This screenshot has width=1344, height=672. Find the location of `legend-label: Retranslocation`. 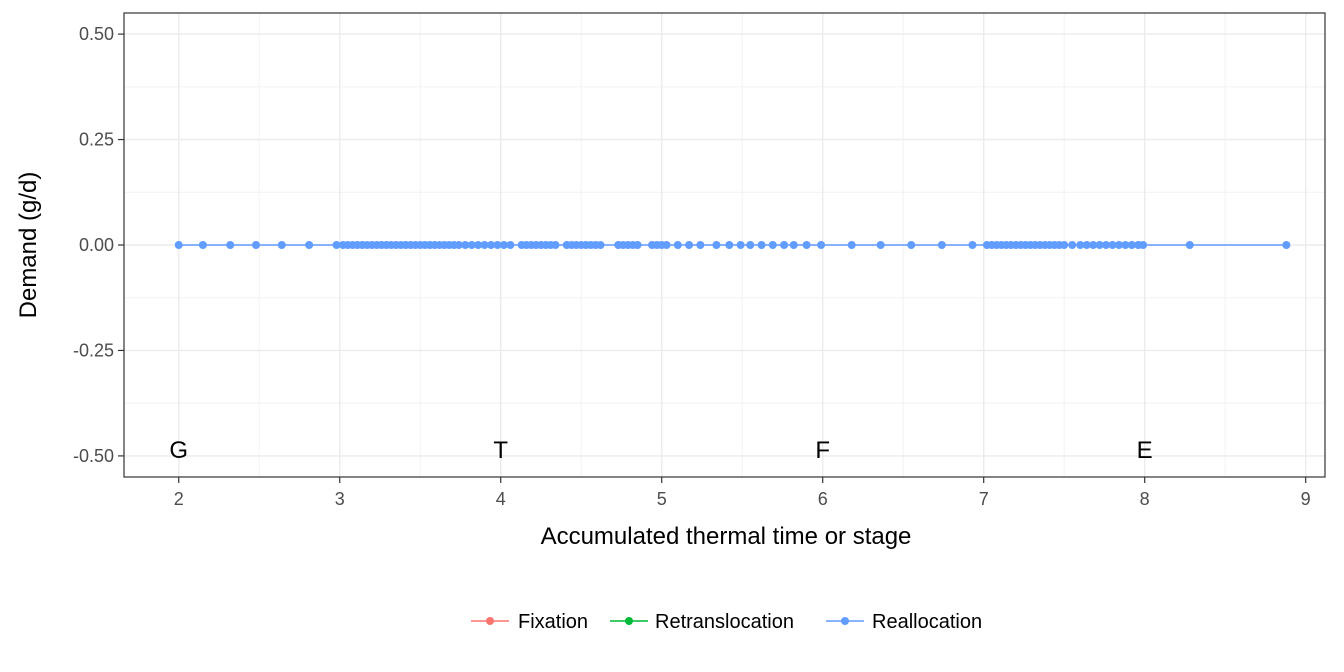

legend-label: Retranslocation is located at coordinates (724, 622).